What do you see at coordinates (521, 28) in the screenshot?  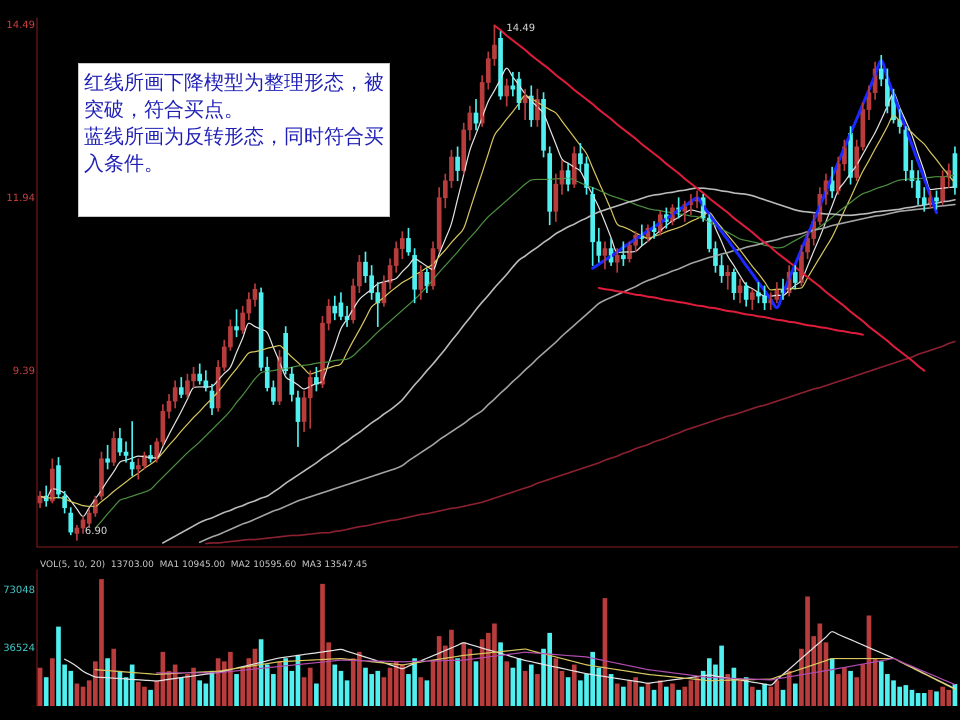 I see `text: 14.49` at bounding box center [521, 28].